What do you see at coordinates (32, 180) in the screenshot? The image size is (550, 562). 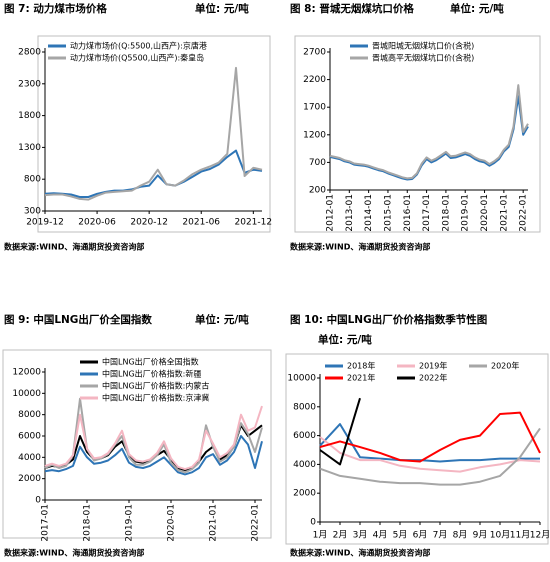 I see `y-tick-label: 800` at bounding box center [32, 180].